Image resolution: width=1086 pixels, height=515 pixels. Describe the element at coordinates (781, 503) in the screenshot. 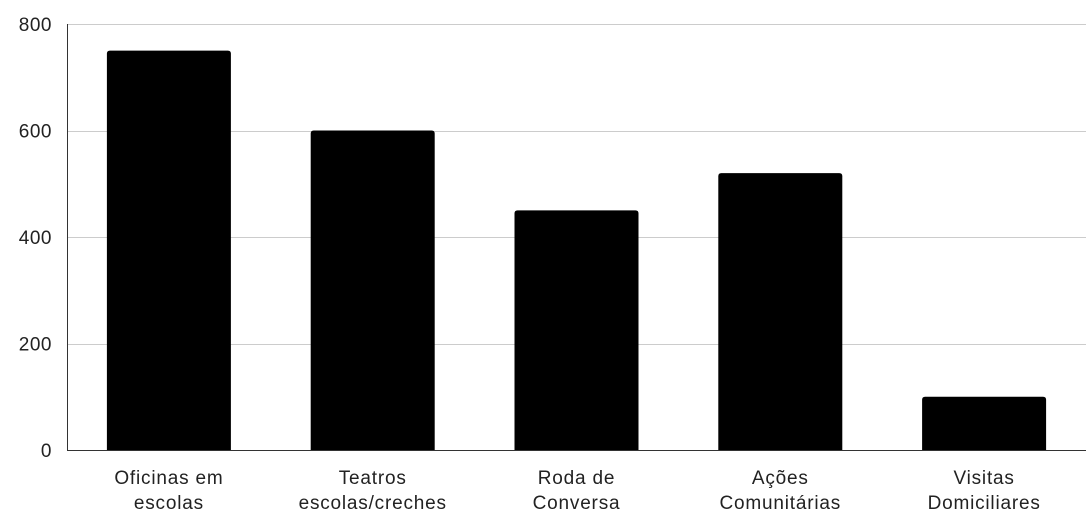

I see `x-category-label-line: Comunitárias` at that location.